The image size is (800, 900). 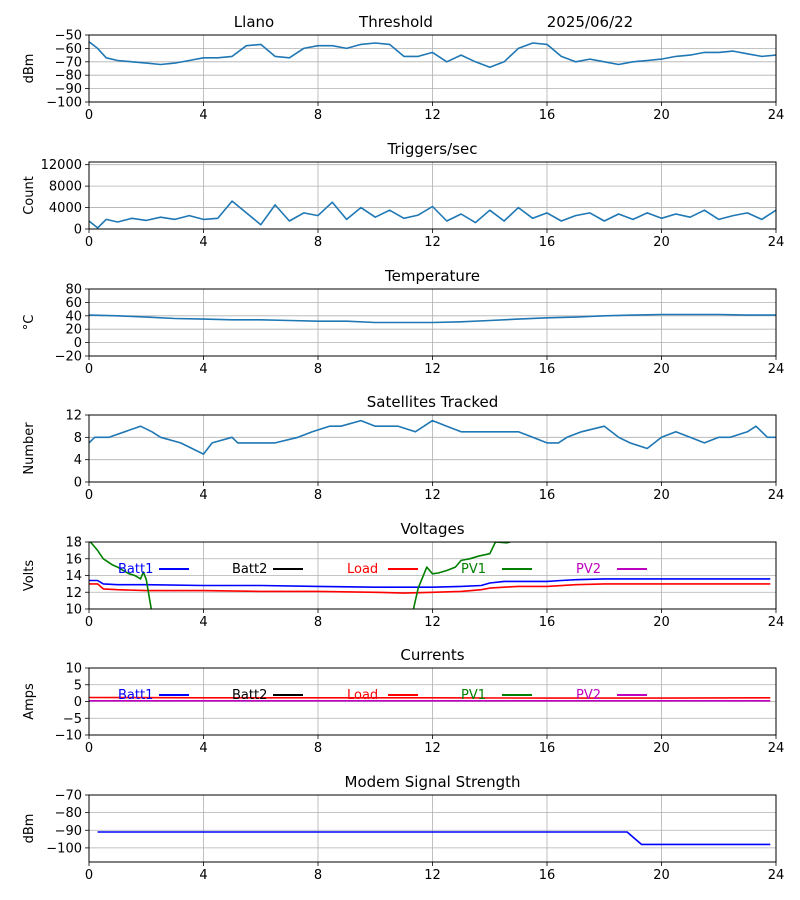 What do you see at coordinates (29, 323) in the screenshot?
I see `y-axis-label: °C` at bounding box center [29, 323].